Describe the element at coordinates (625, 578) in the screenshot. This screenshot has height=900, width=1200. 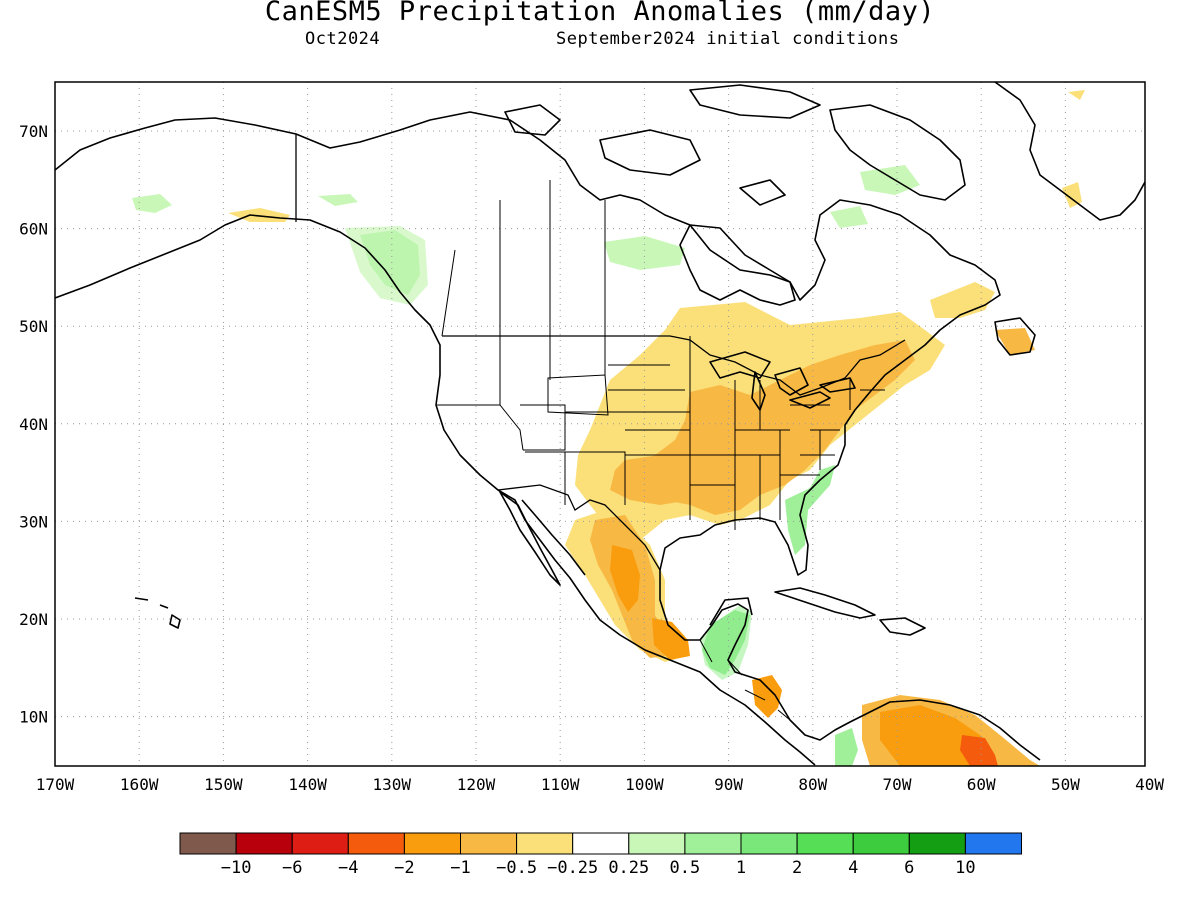
I see `mexico-core-dry` at that location.